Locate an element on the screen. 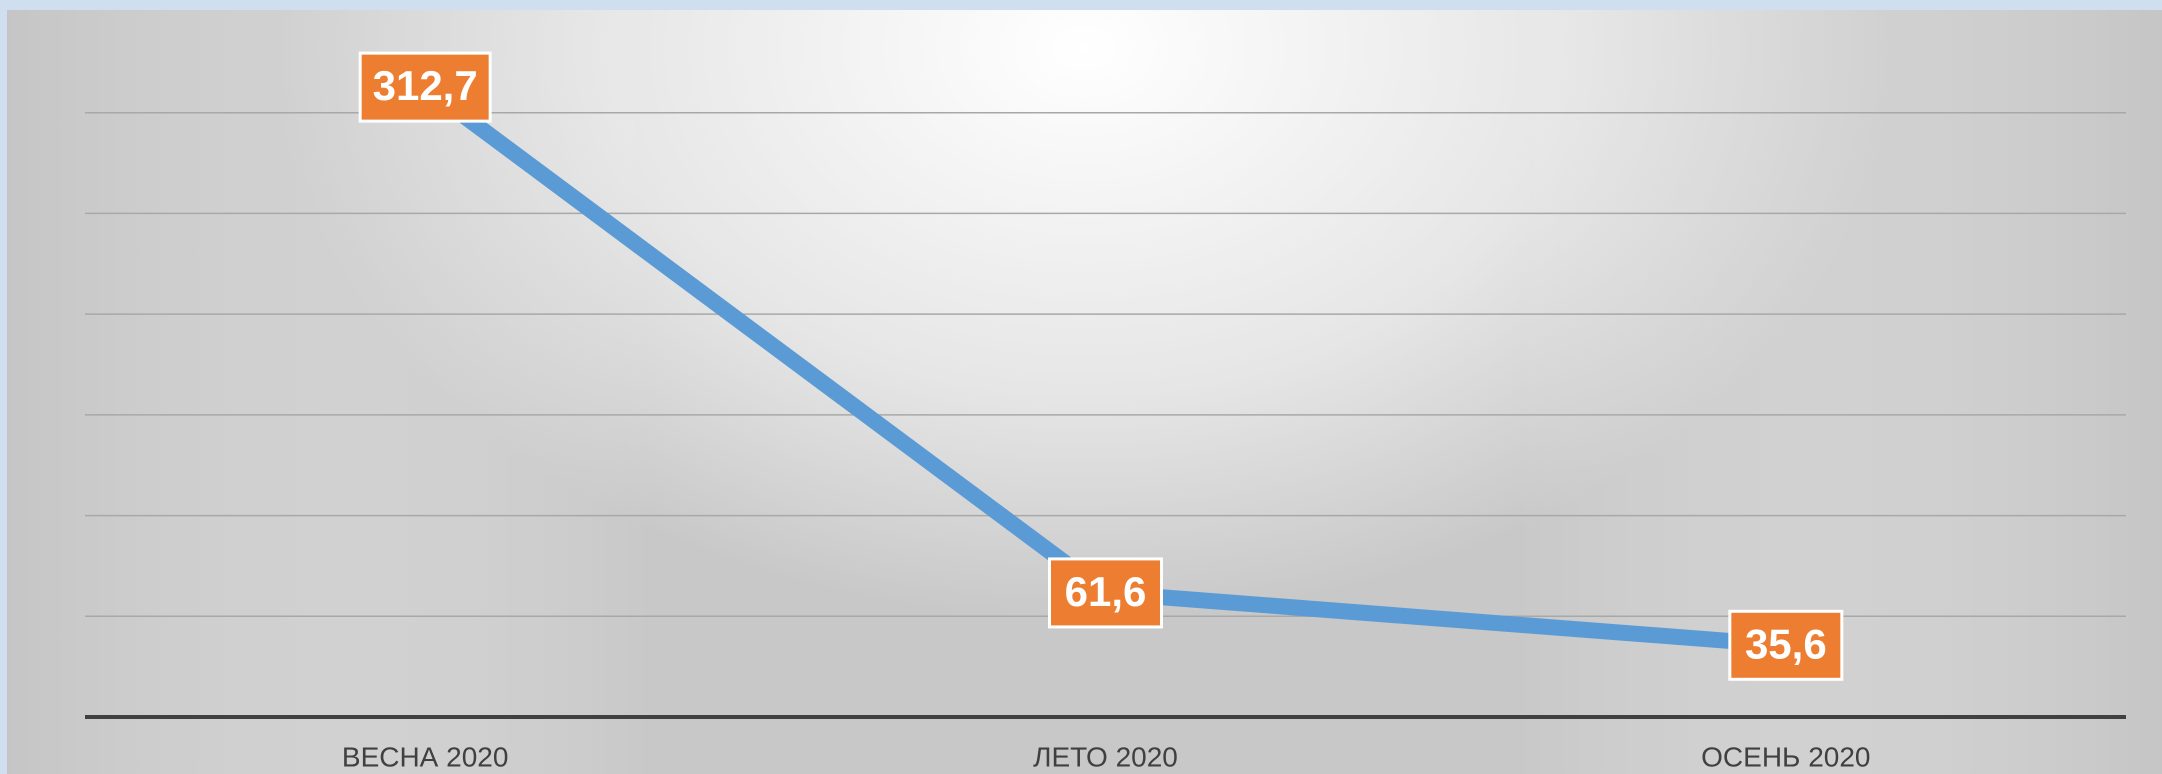 This screenshot has width=2162, height=774. data-label: 35,6 is located at coordinates (1786, 643).